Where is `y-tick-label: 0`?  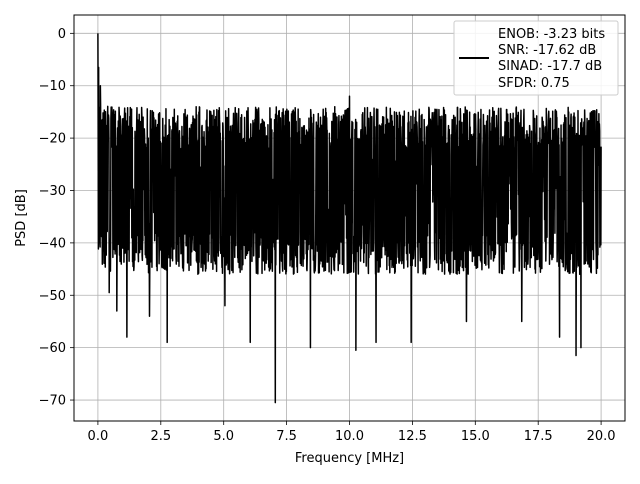
y-tick-label: 0 is located at coordinates (62, 34).